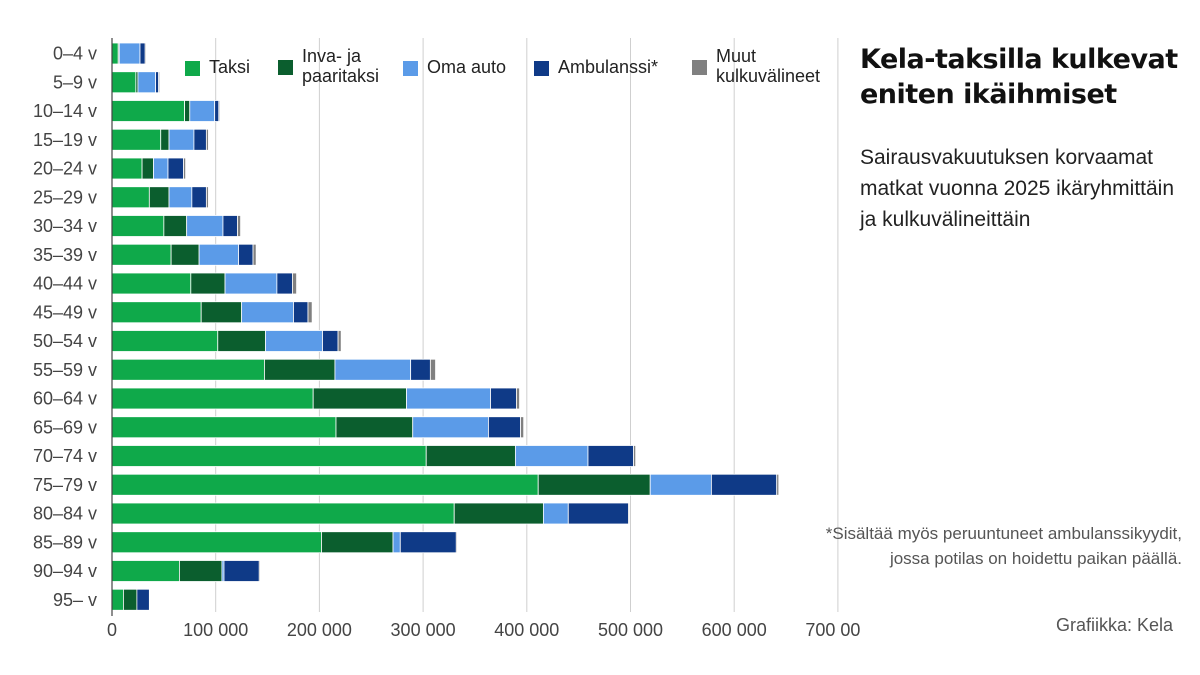 The width and height of the screenshot is (1200, 675). I want to click on category-label: 75–79 v, so click(65, 485).